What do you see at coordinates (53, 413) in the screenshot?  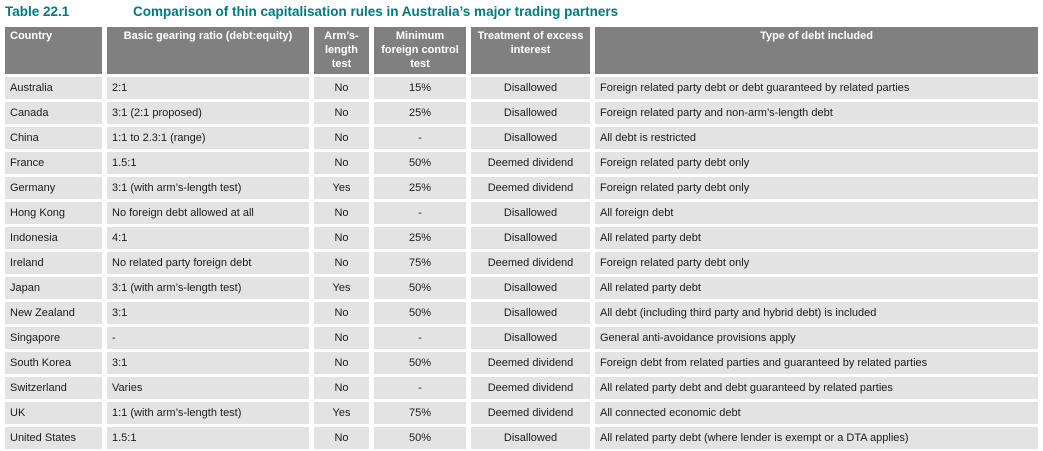 I see `cell-country: UK` at bounding box center [53, 413].